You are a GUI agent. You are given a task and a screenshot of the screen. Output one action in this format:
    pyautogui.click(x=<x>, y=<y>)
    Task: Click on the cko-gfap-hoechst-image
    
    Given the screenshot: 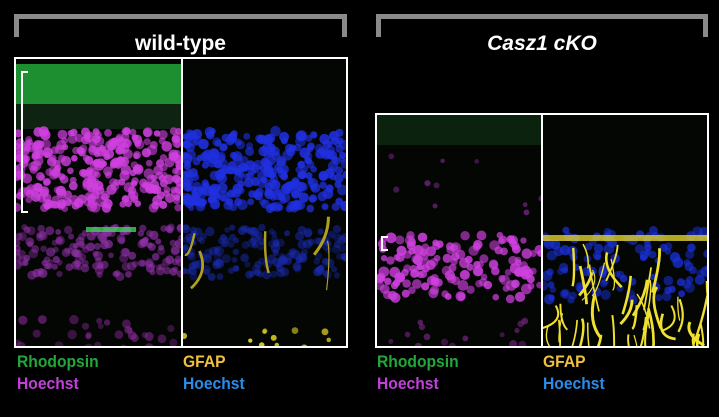 What is the action you would take?
    pyautogui.click(x=625, y=230)
    